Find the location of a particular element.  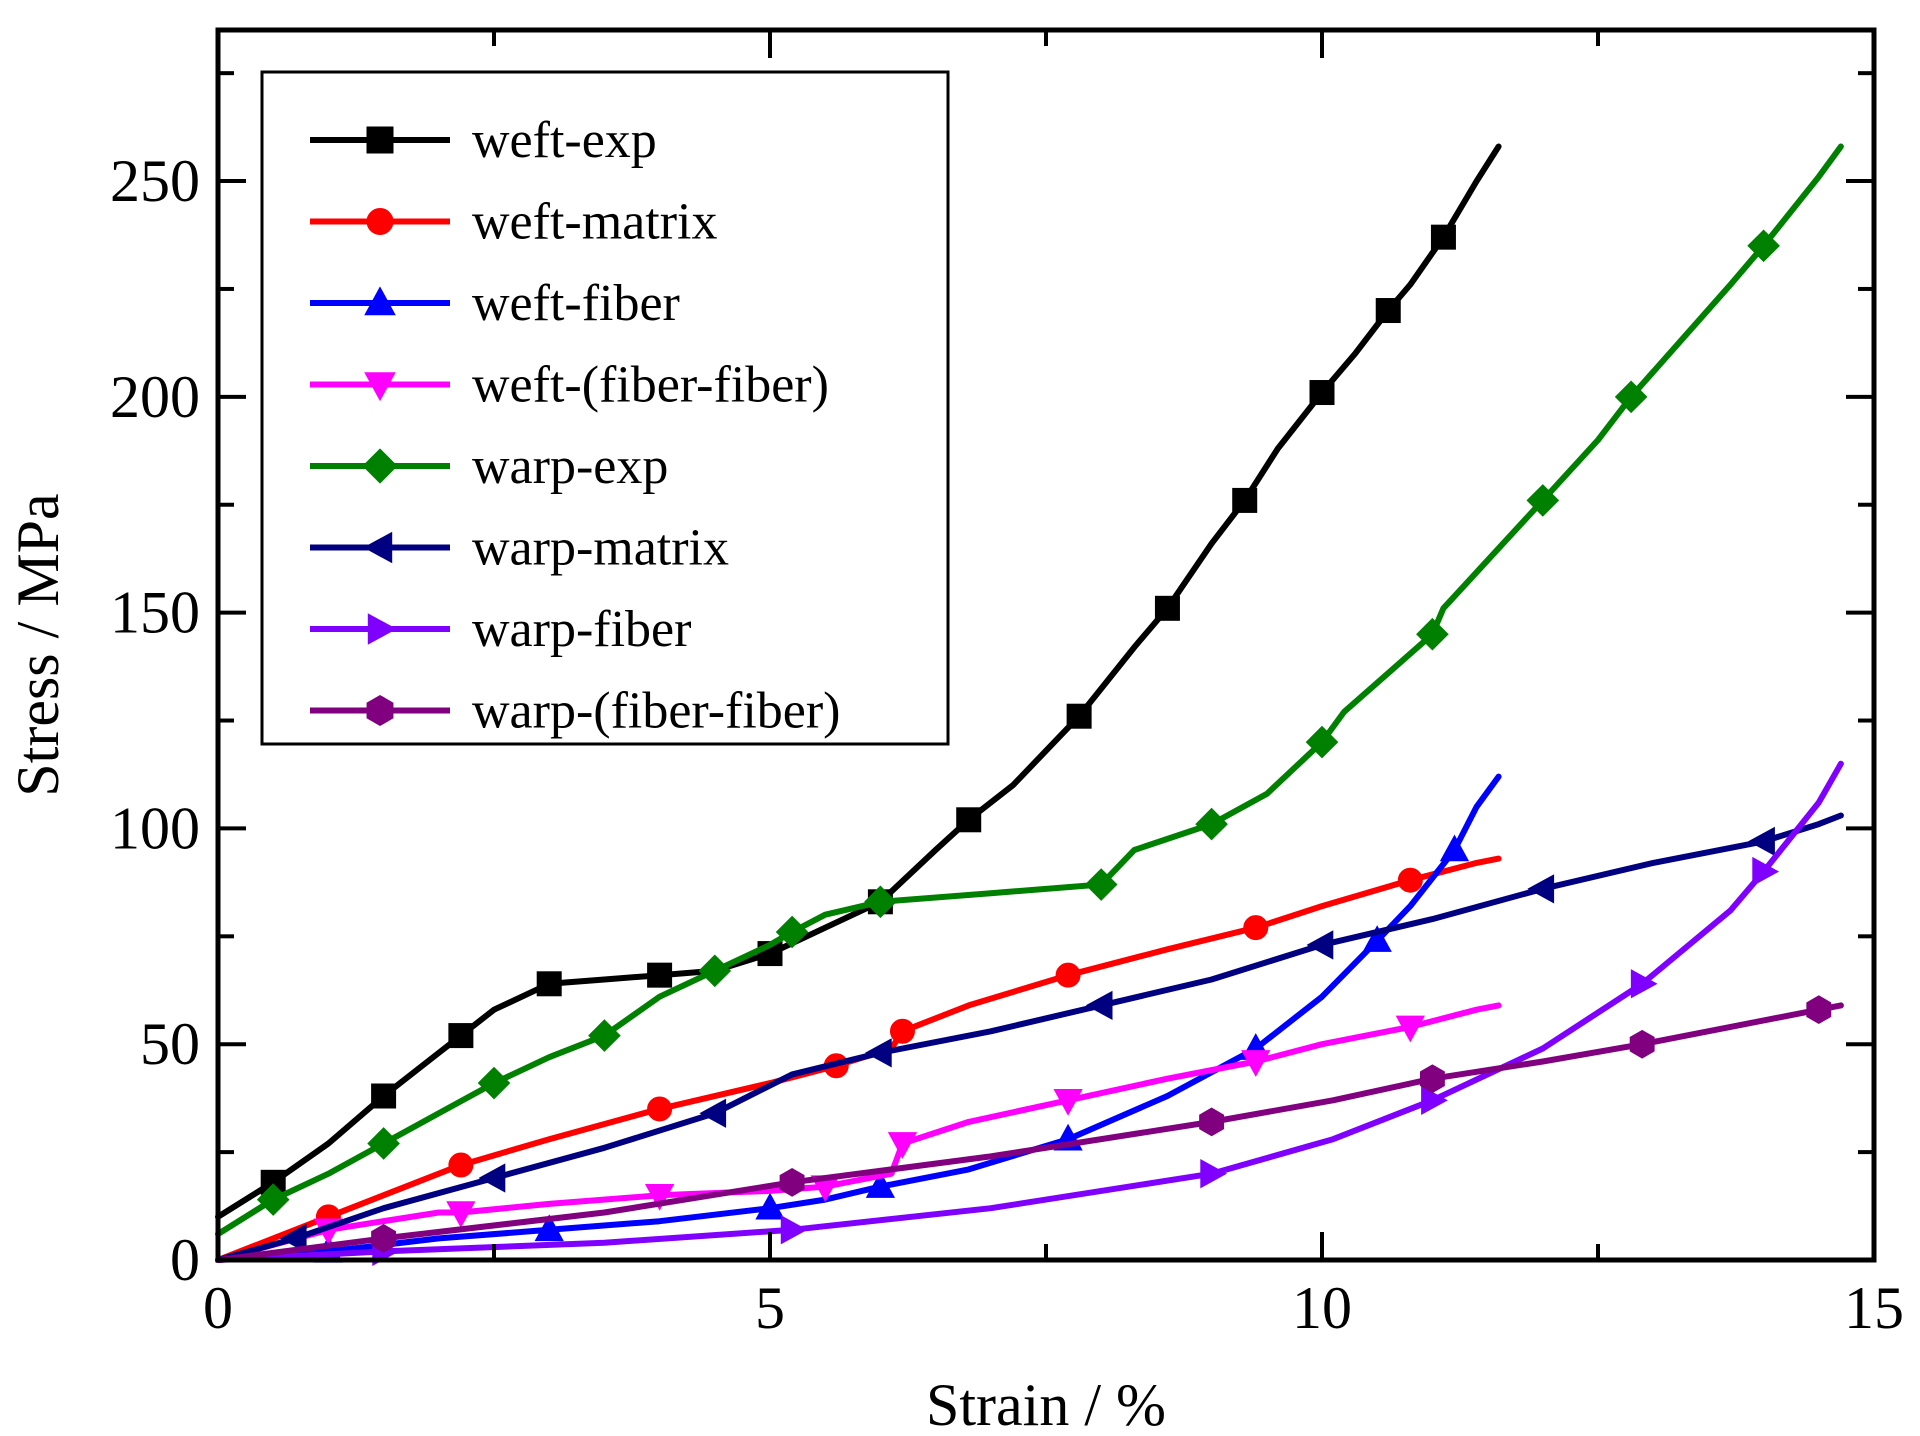

legend-item: weft-(fiber-fiber) is located at coordinates (569, 385).